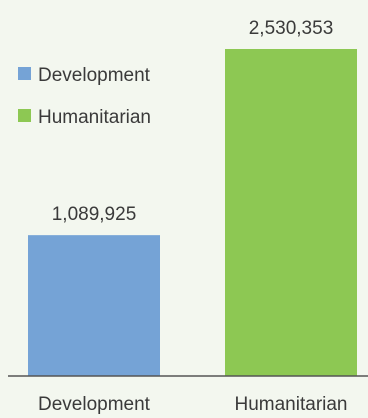 Image resolution: width=368 pixels, height=418 pixels. I want to click on legend-label-humanitarian: Humanitarian, so click(94, 117).